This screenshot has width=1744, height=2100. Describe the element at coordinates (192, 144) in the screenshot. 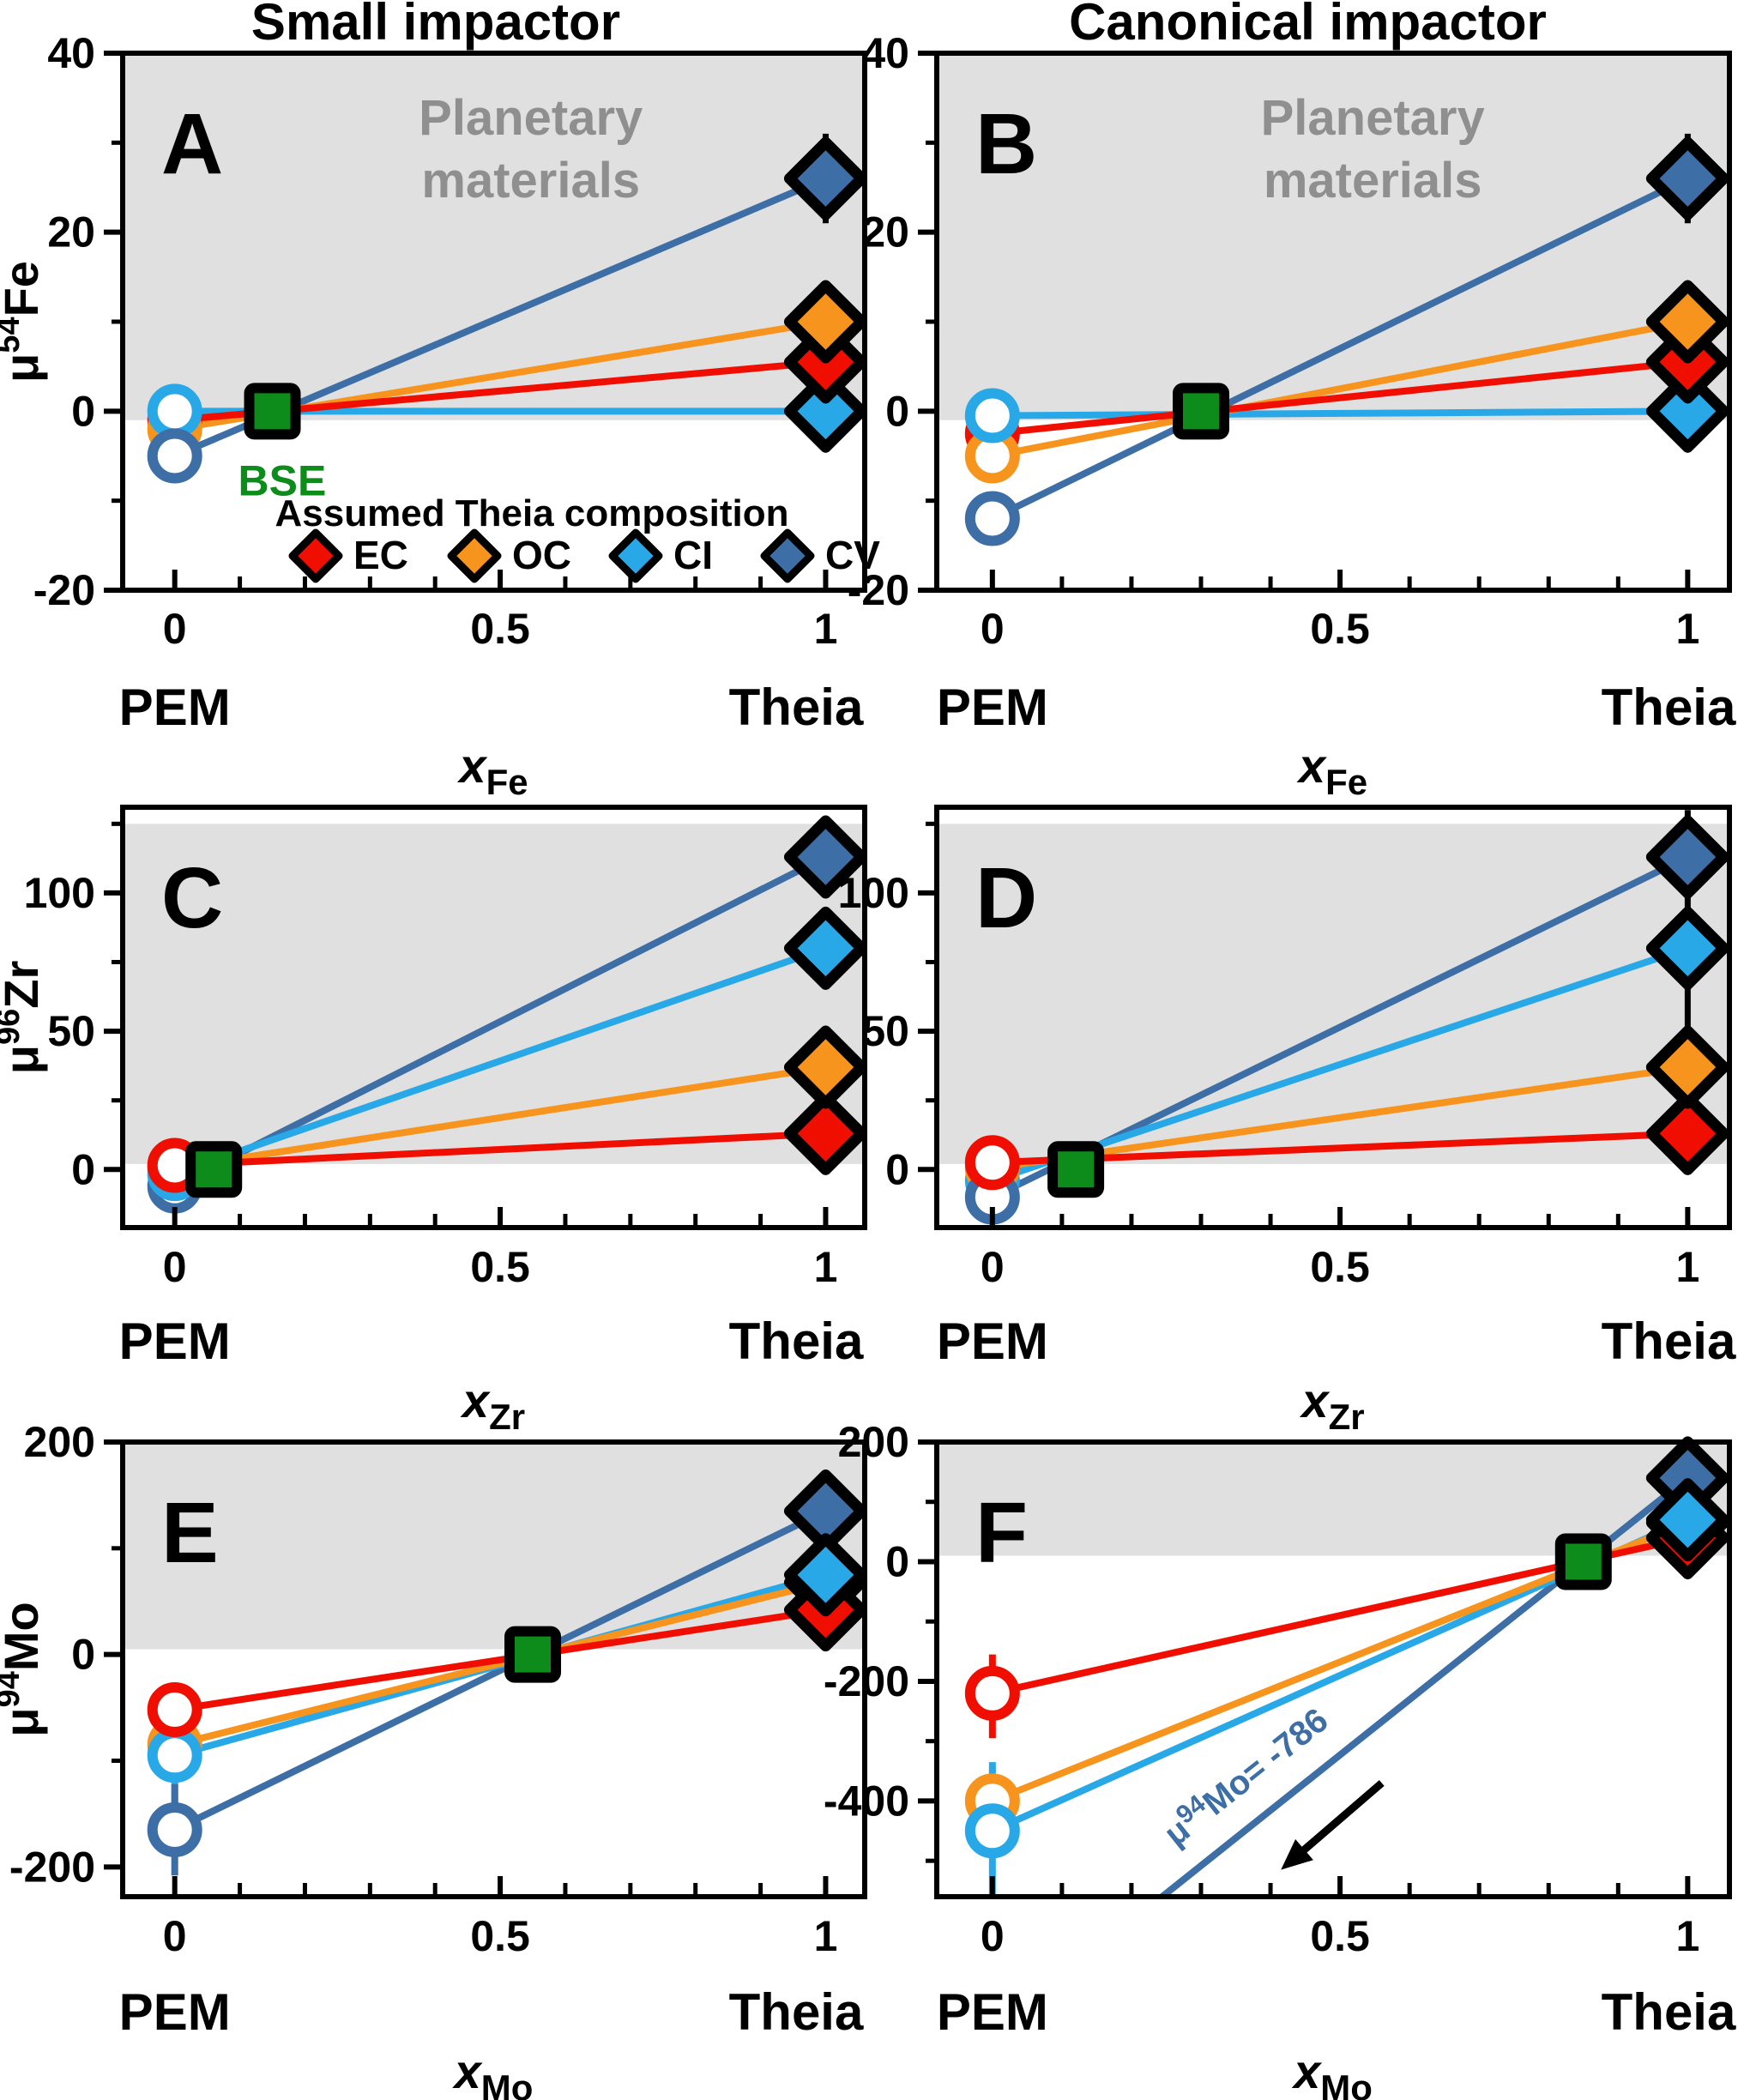

I see `panel-letter-A: A` at that location.